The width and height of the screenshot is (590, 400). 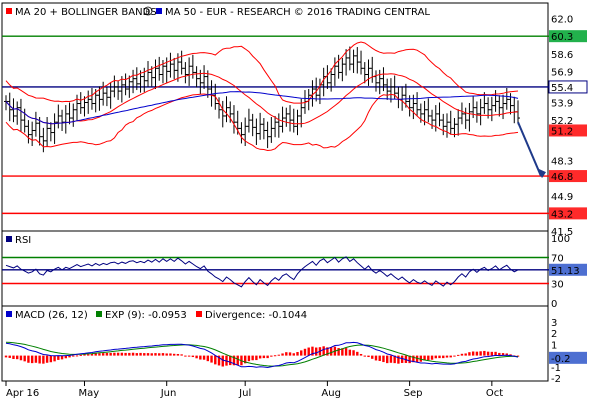 I want to click on price-tick-label: 62.0, so click(x=562, y=20).